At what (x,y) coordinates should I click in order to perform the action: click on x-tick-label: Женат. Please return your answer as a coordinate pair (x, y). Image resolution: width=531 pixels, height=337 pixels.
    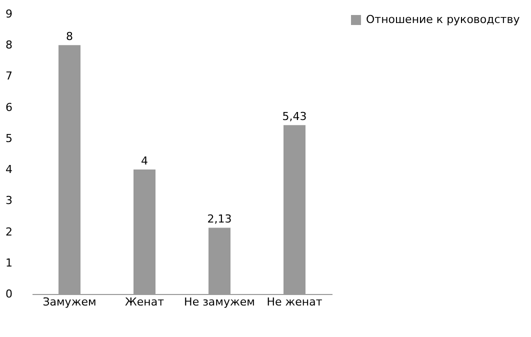
    Looking at the image, I should click on (145, 302).